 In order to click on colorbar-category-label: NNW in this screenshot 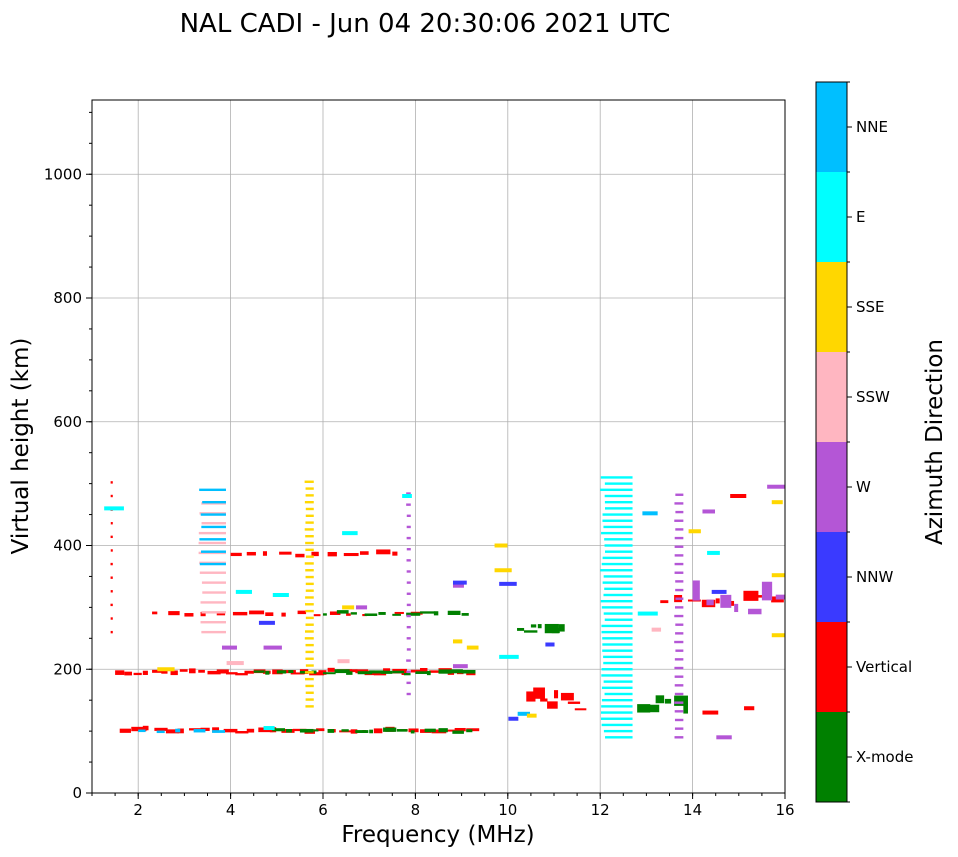, I will do `click(874, 577)`.